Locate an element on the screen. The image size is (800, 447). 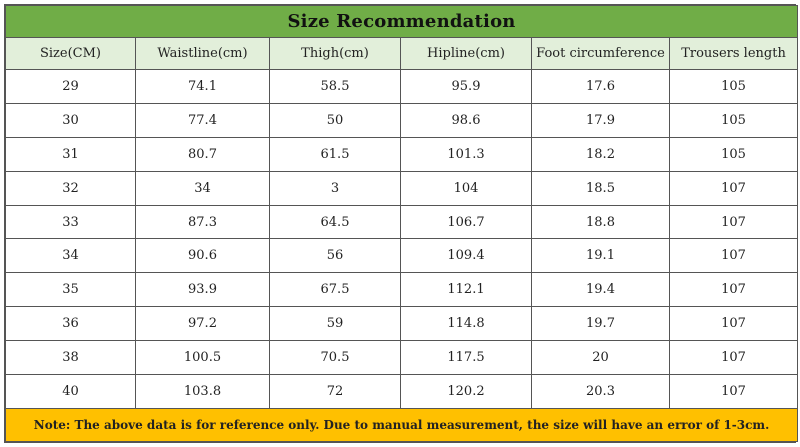
column-header-trousers-length: Trousers length is located at coordinates (733, 53).